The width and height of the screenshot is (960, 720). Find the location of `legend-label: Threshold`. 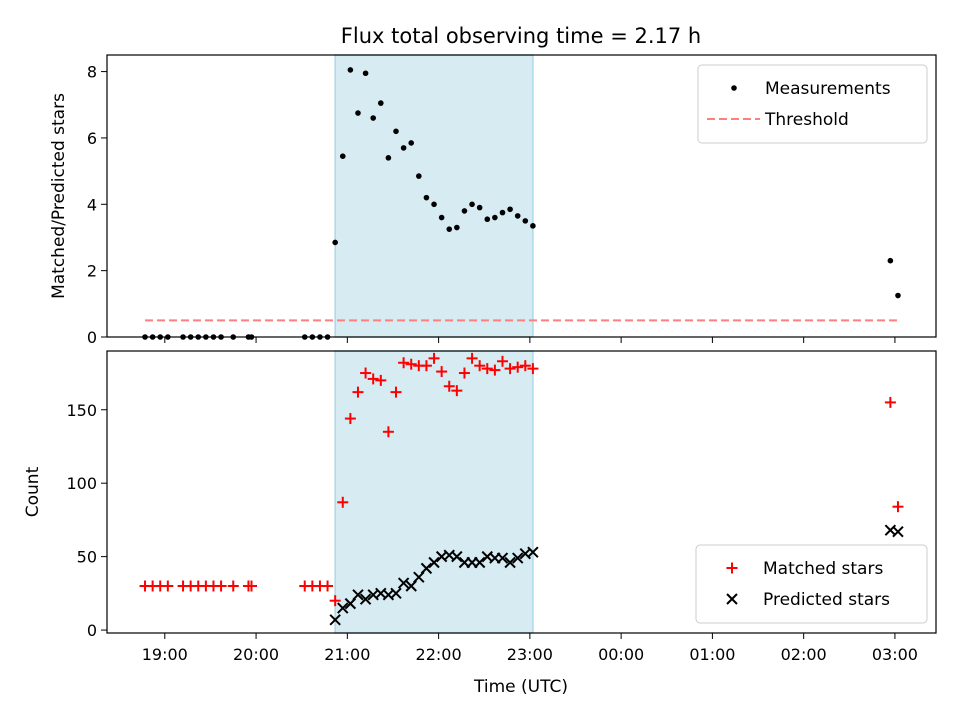

legend-label: Threshold is located at coordinates (806, 120).